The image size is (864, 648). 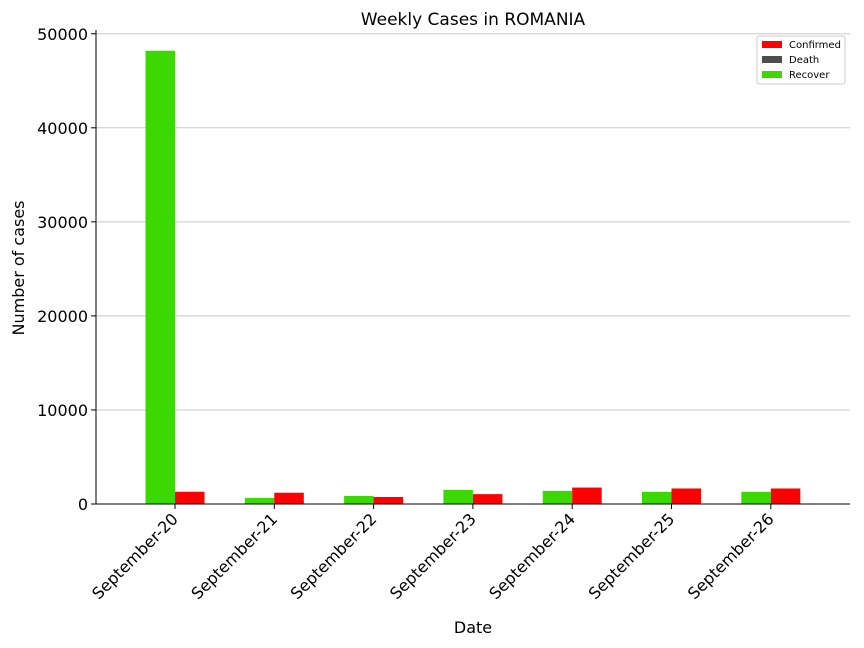 What do you see at coordinates (62, 410) in the screenshot?
I see `y-tick-label: 10000` at bounding box center [62, 410].